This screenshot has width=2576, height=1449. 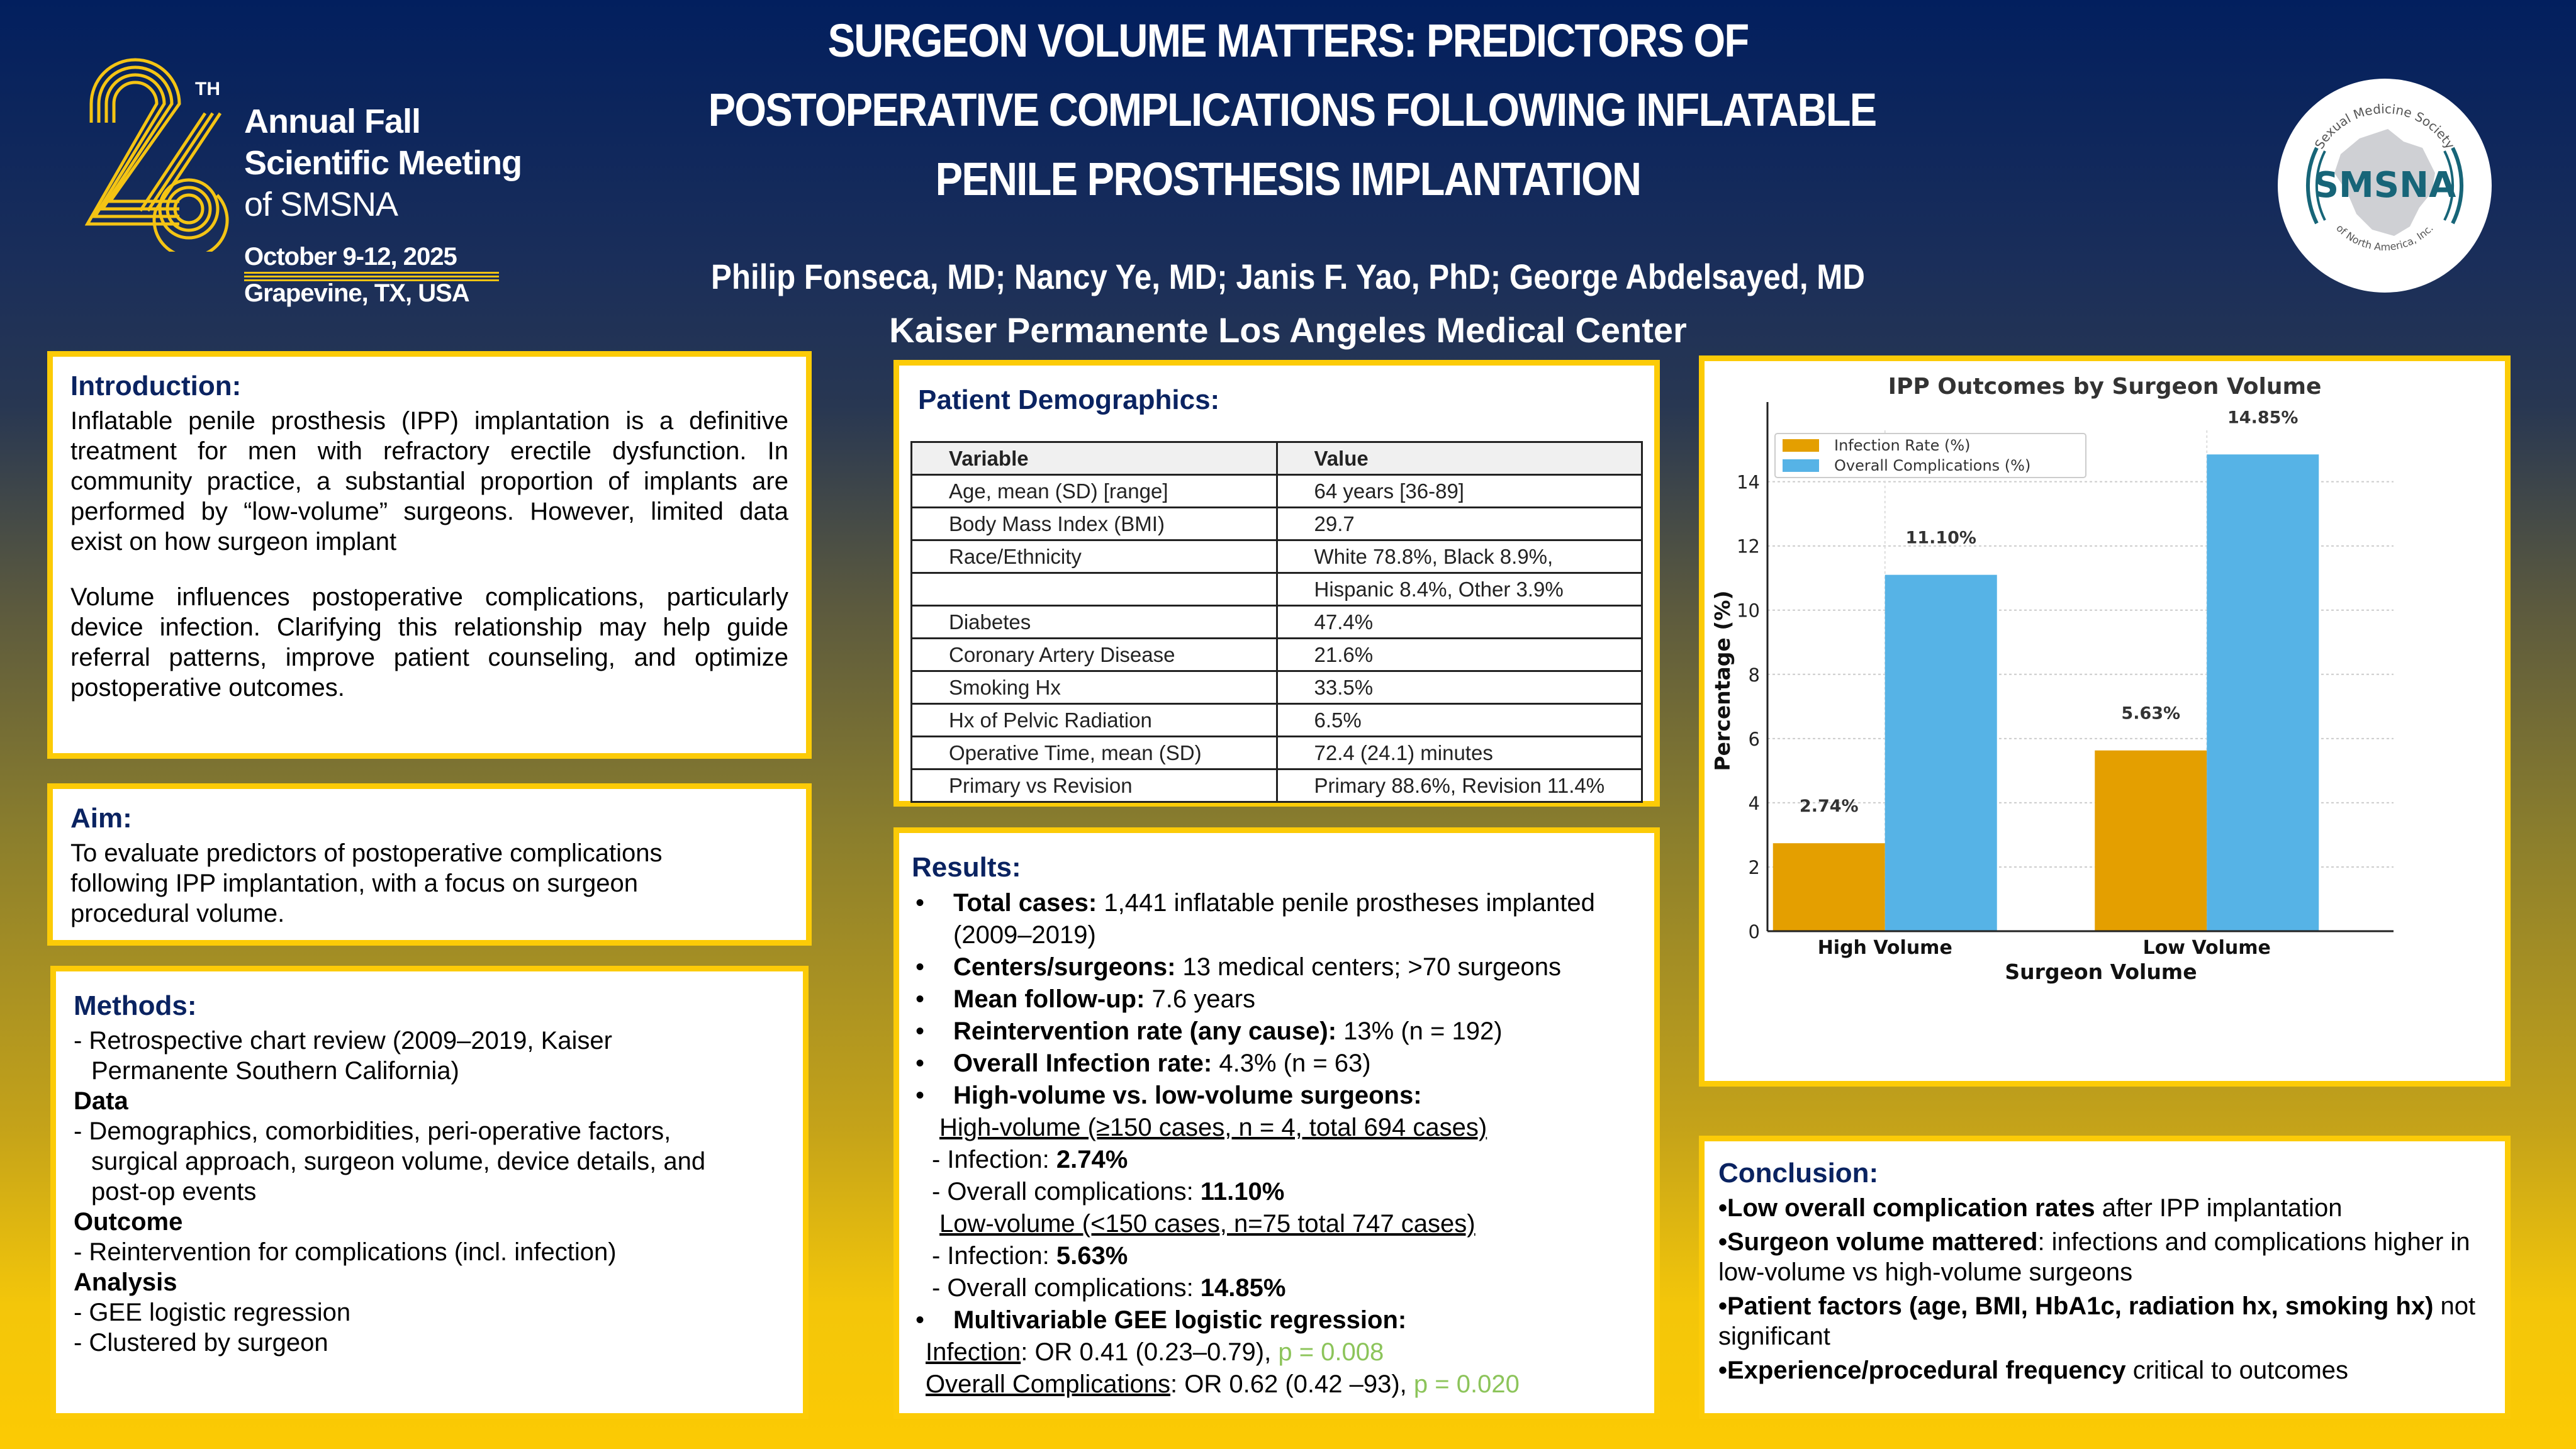 I want to click on title-line: SURGEON VOLUME MATTERS: PREDICTORS OF, so click(x=1288, y=40).